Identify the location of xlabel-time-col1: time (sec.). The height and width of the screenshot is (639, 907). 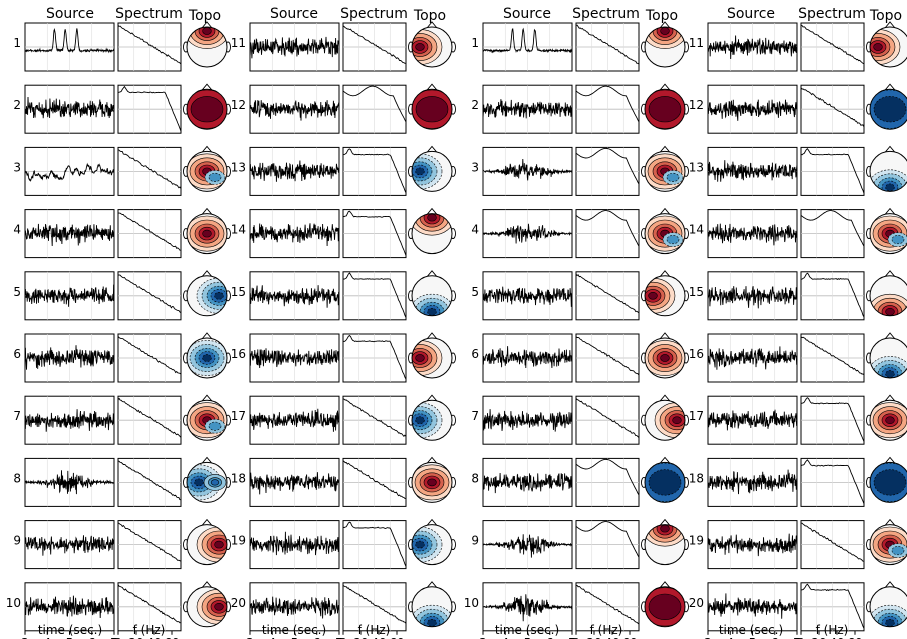
(70, 630).